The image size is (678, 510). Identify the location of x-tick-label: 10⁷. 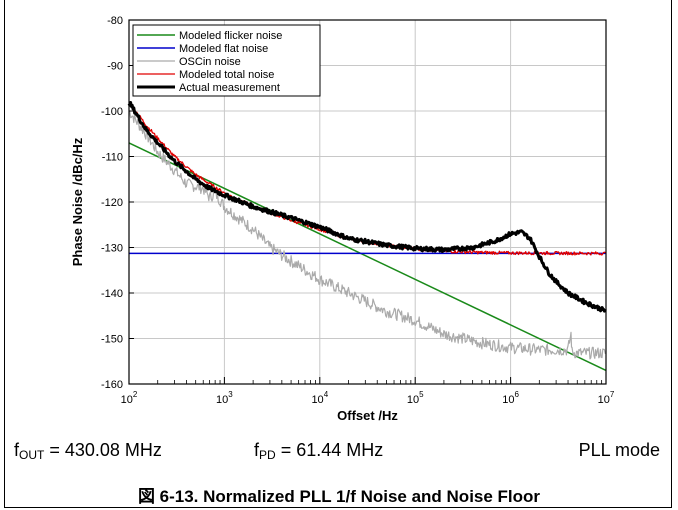
(606, 398).